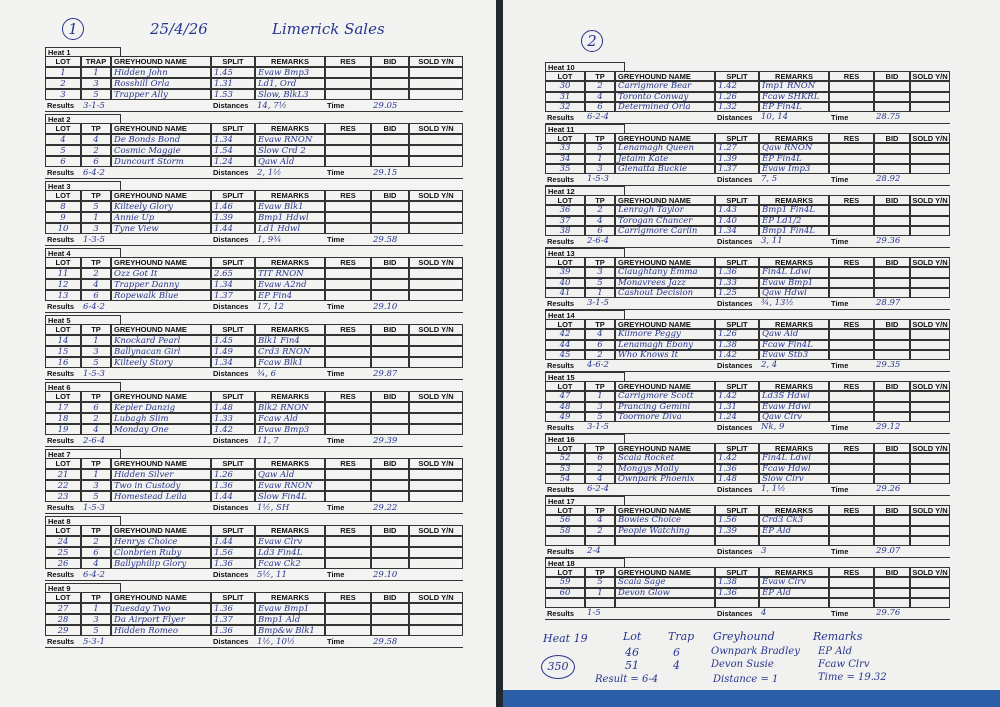 The height and width of the screenshot is (707, 1000). Describe the element at coordinates (665, 282) in the screenshot. I see `hand-entry: Monavrees Jazz` at that location.